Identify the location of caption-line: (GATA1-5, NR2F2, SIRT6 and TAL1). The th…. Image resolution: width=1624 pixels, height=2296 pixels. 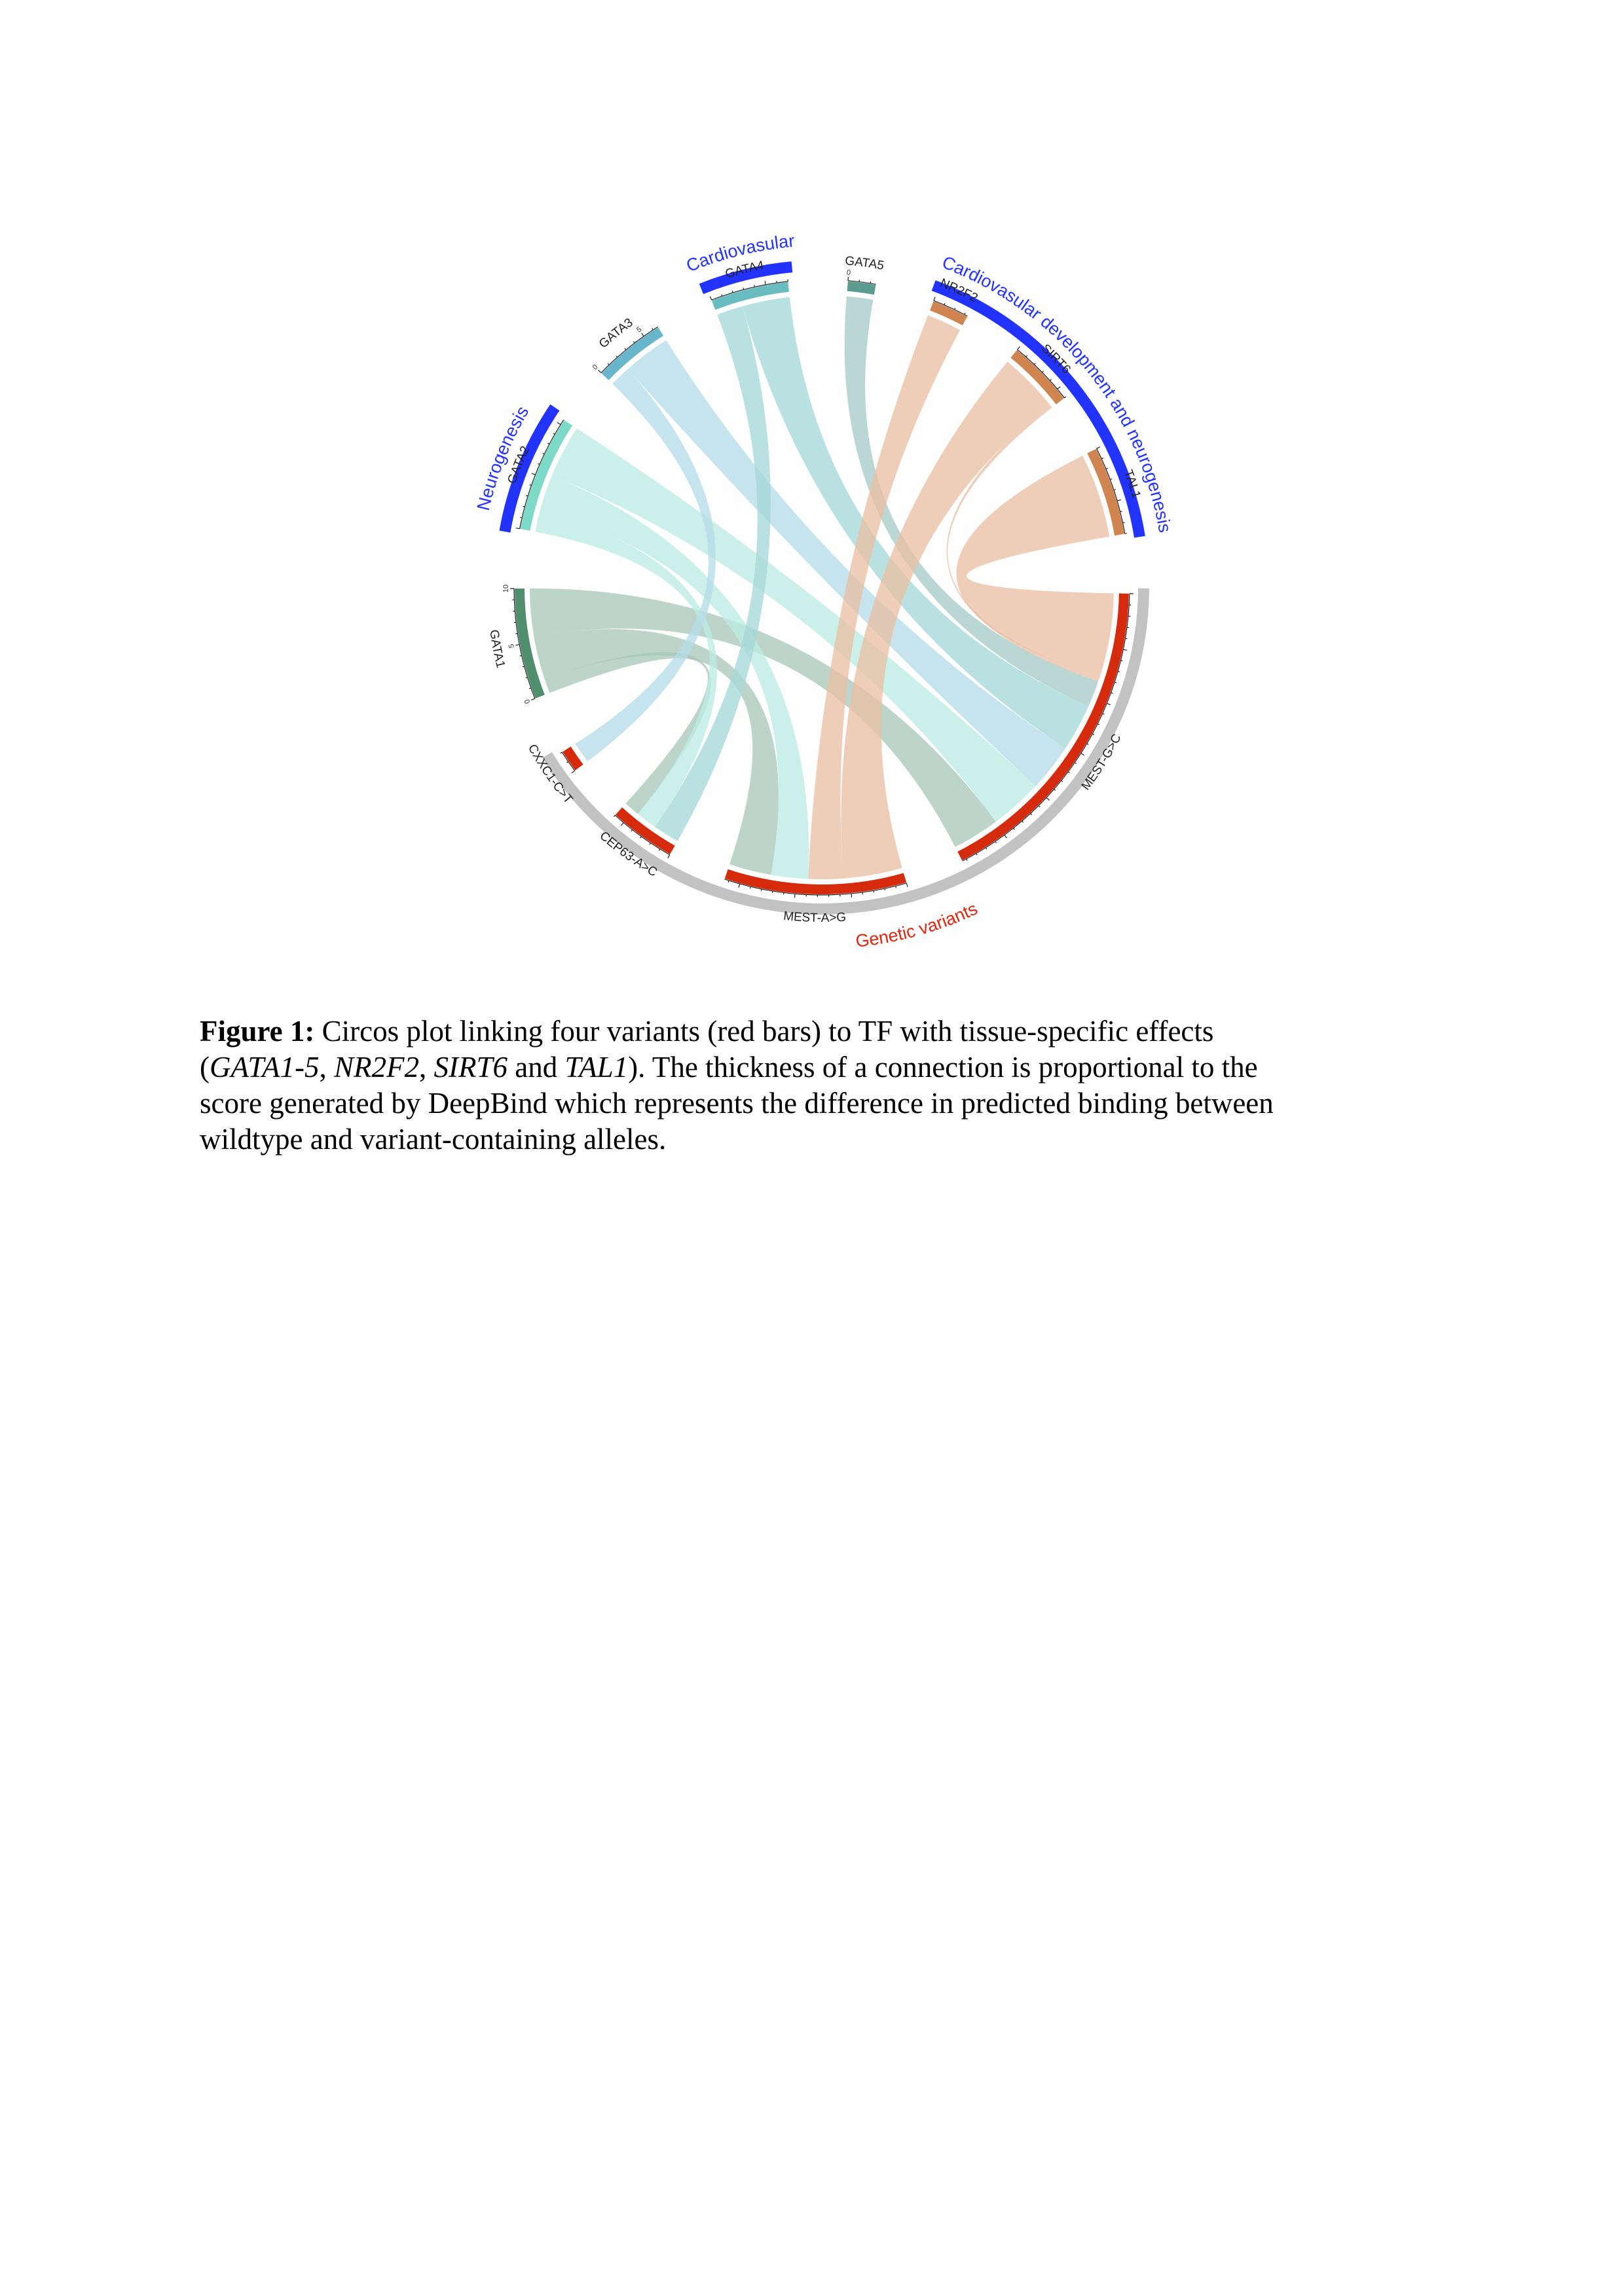
(737, 1067).